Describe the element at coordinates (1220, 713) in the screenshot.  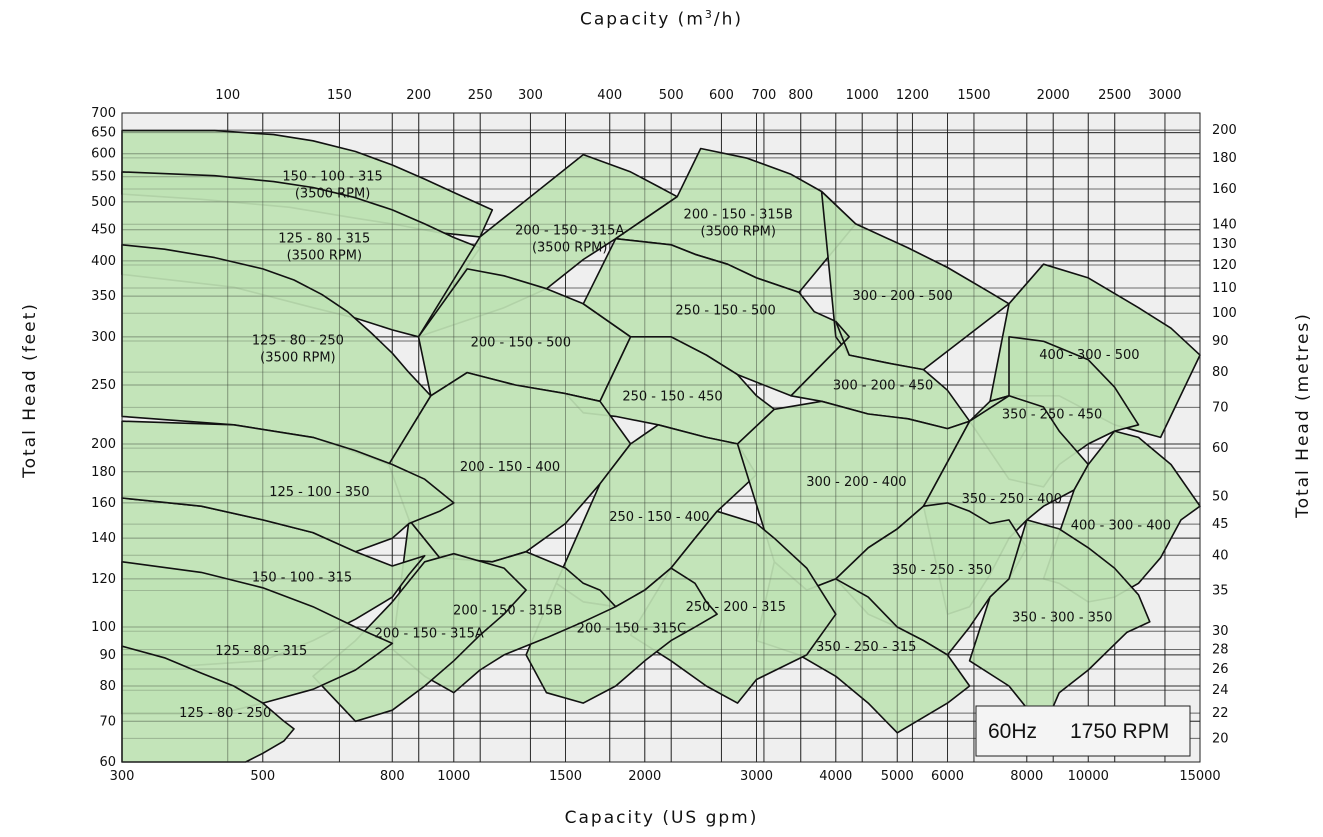
I see `tick-label-y-right: 22` at that location.